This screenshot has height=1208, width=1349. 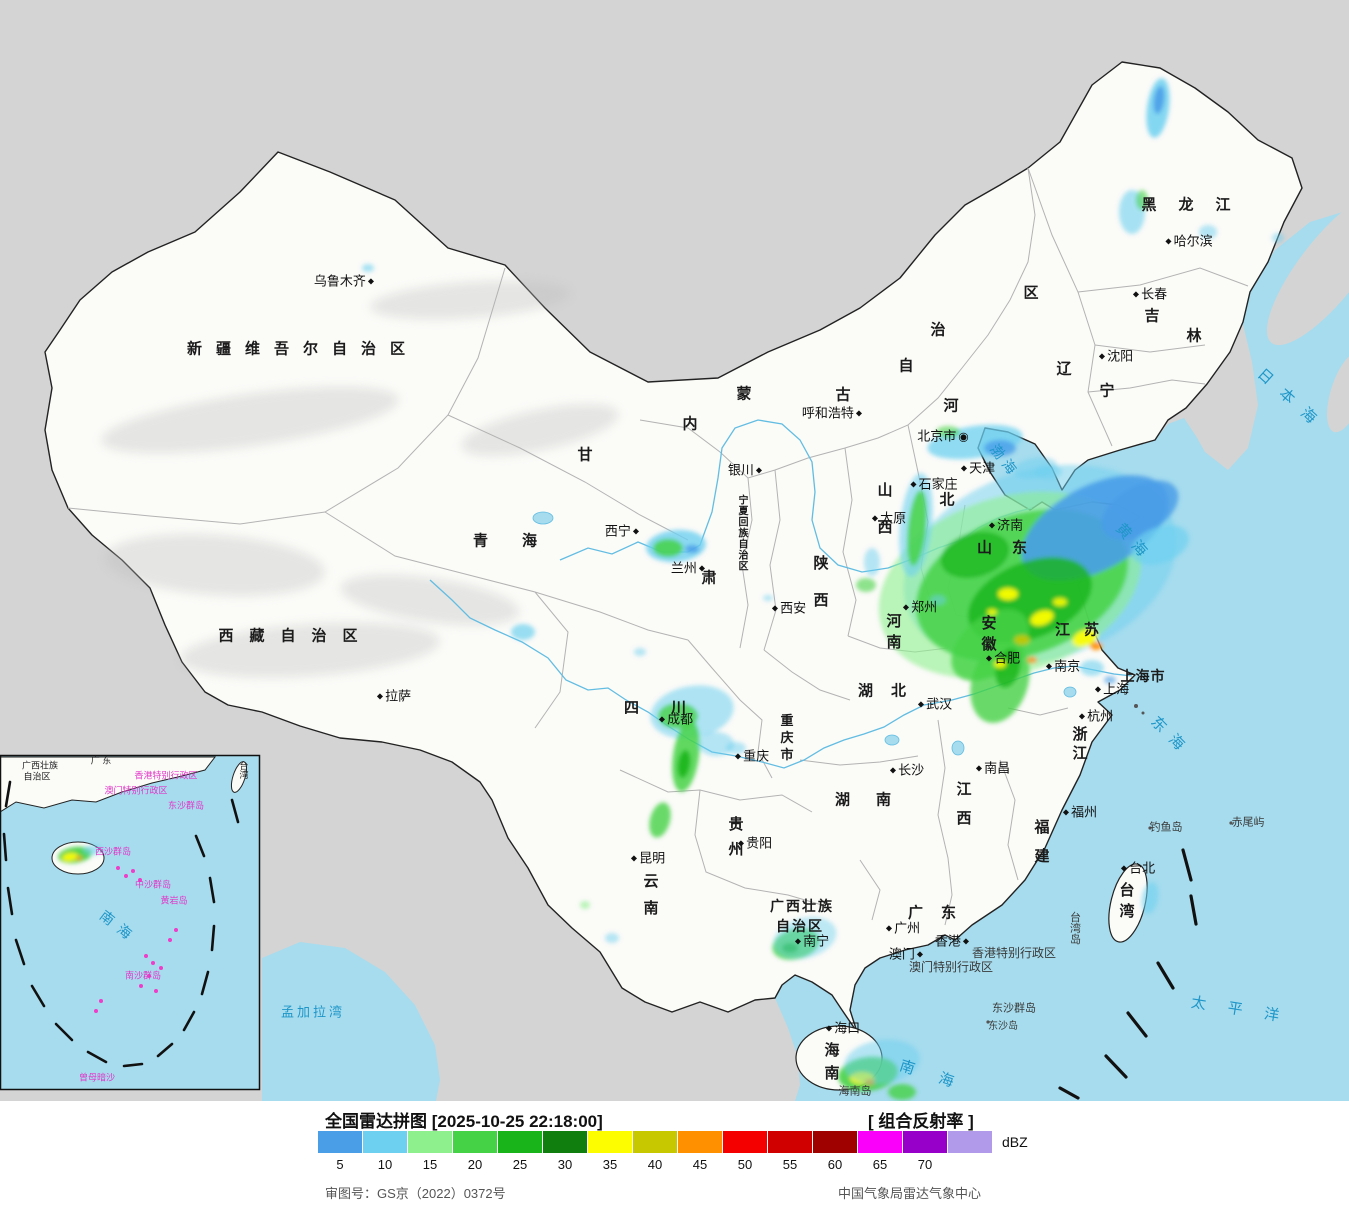 What do you see at coordinates (1128, 974) in the screenshot?
I see `nine-dash-line` at bounding box center [1128, 974].